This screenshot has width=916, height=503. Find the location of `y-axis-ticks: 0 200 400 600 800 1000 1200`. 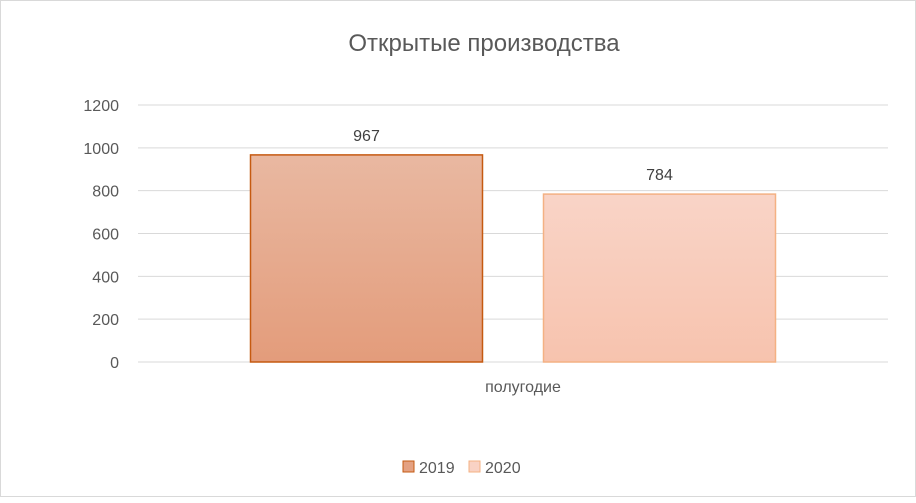

y-axis-ticks: 0 200 400 600 800 1000 1200 is located at coordinates (101, 235).